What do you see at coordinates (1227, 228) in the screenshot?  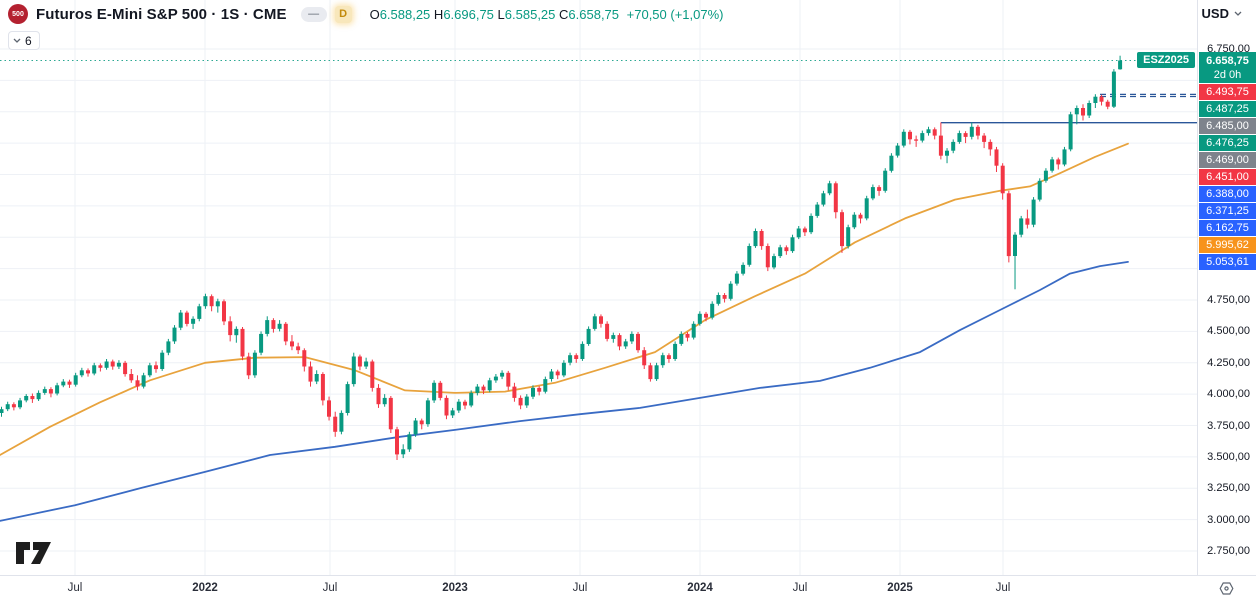 I see `price-level-label: 6.162,75` at bounding box center [1227, 228].